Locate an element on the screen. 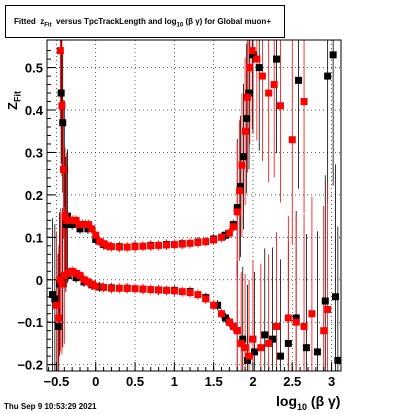 The image size is (400, 414). x-tick-label: 3 is located at coordinates (331, 381).